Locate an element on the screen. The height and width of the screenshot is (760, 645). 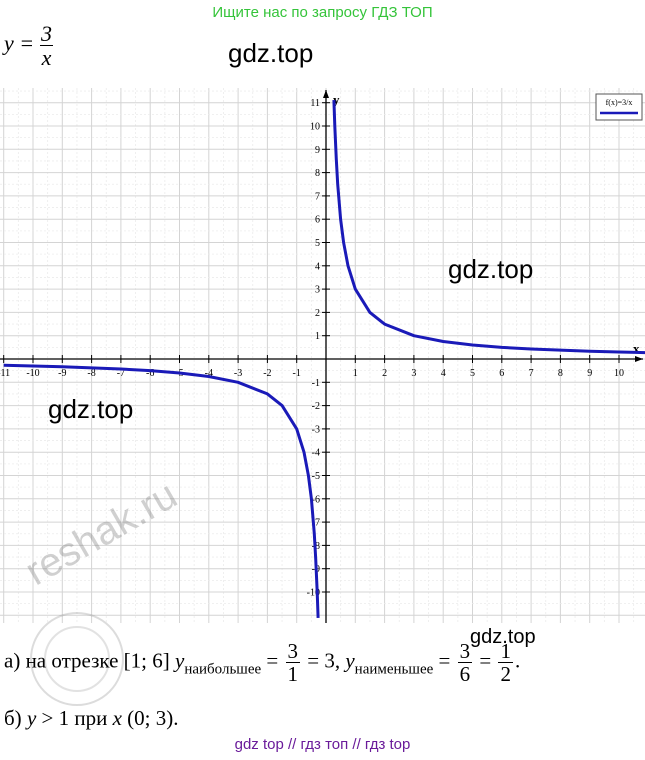
legend-box is located at coordinates (619, 107).